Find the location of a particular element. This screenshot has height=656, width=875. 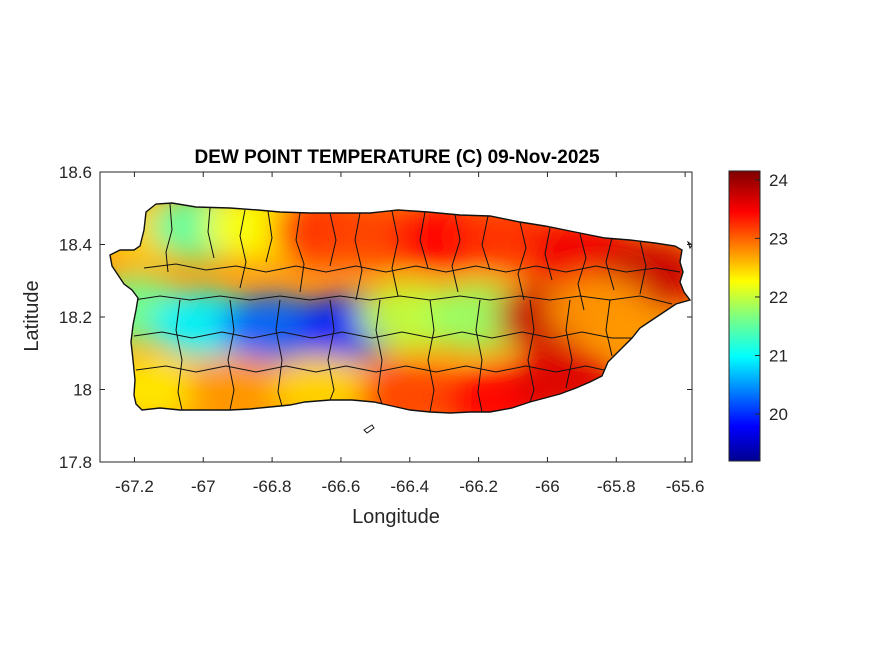

colorbar-ticks: 20 21 22 23 24 is located at coordinates (771, 297).